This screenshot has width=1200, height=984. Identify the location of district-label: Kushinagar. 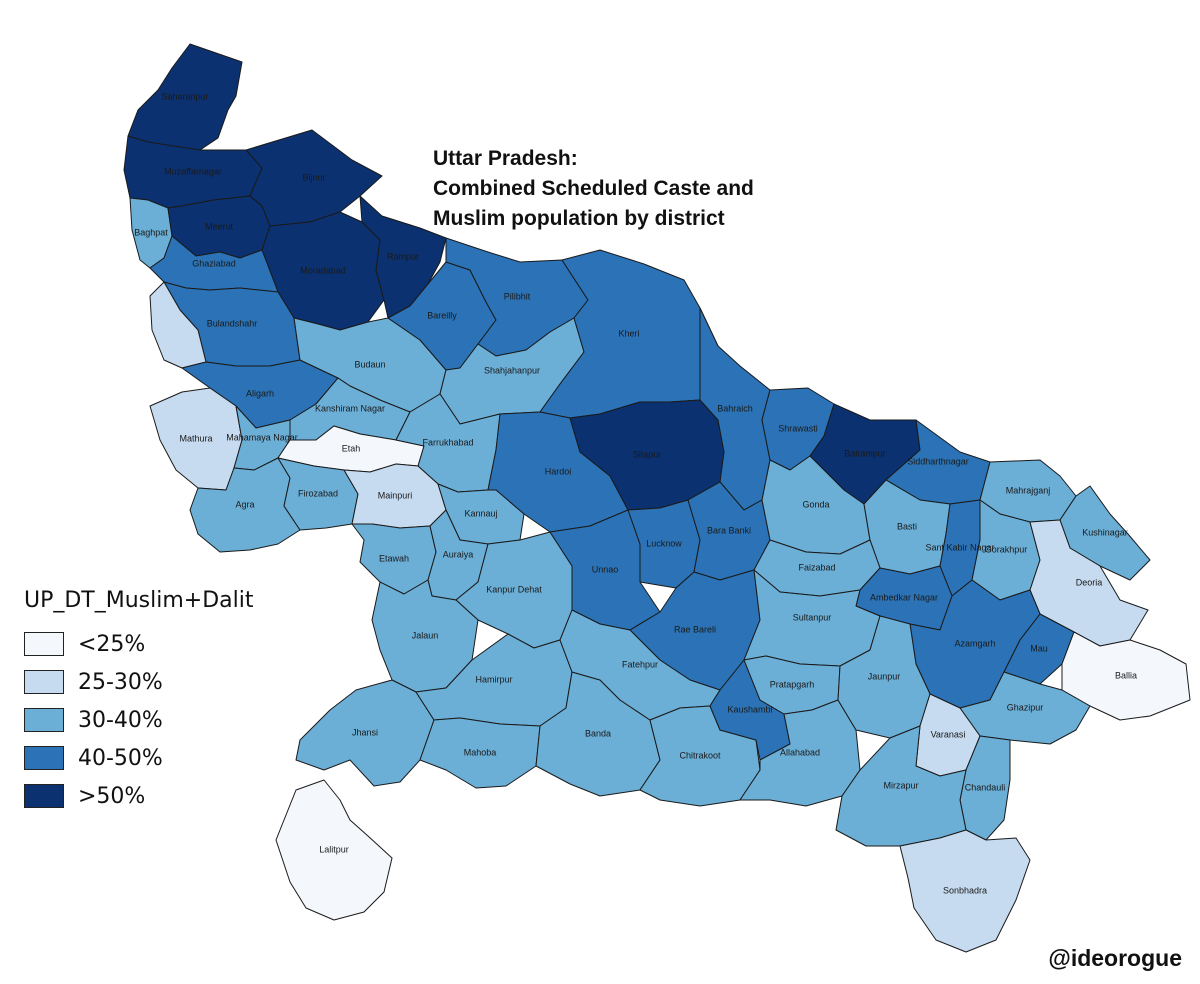
(1105, 532).